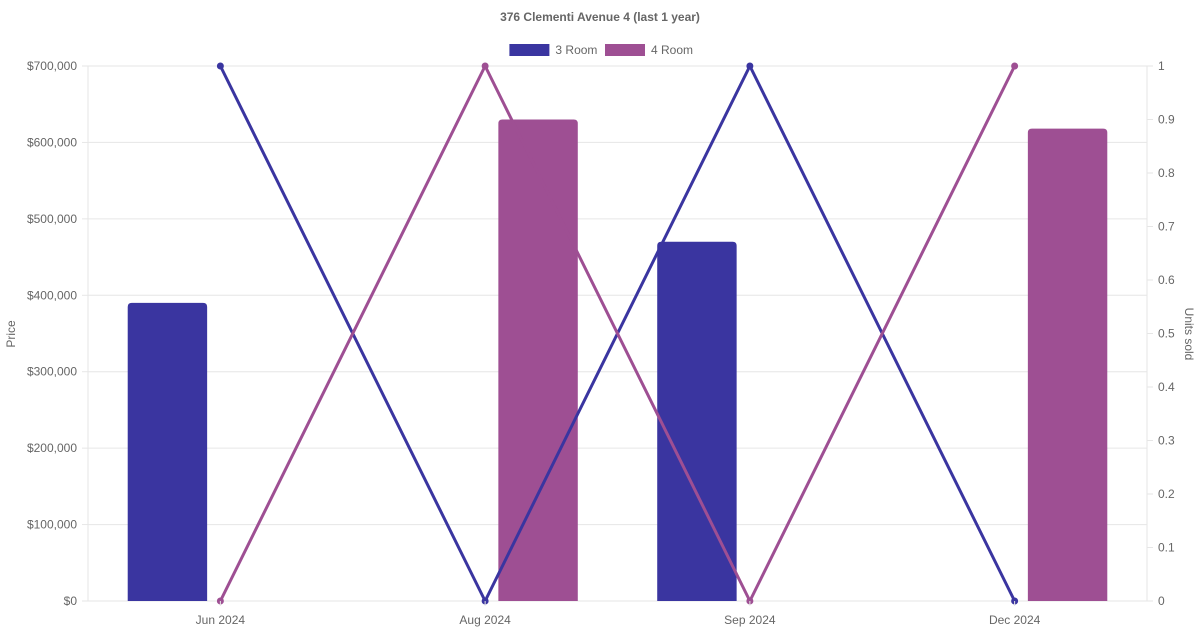 The image size is (1200, 630). Describe the element at coordinates (601, 50) in the screenshot. I see `legend: 3 Room 4 Room` at that location.